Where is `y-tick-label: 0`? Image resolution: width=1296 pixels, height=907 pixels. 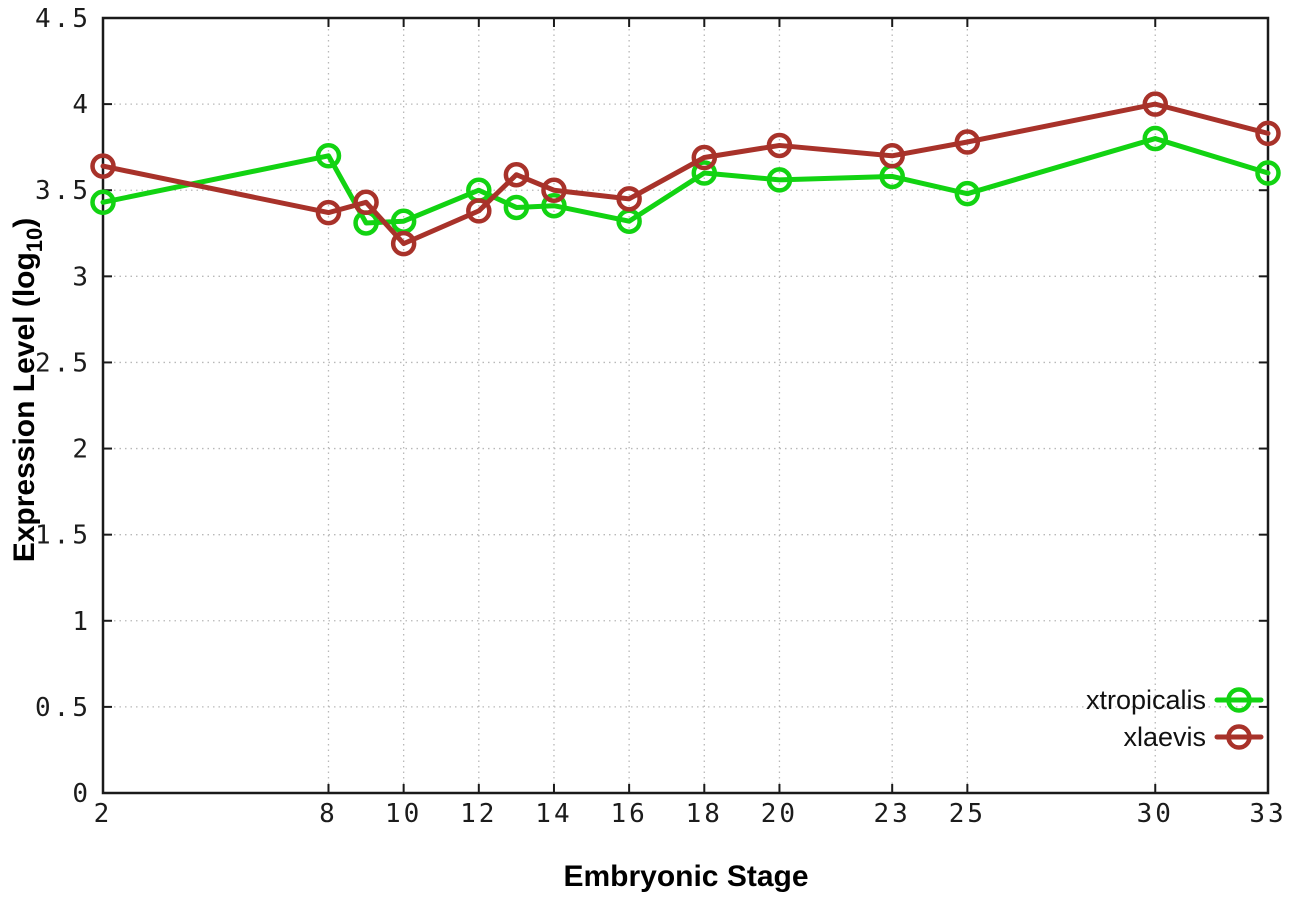
y-tick-label: 0 is located at coordinates (81, 794).